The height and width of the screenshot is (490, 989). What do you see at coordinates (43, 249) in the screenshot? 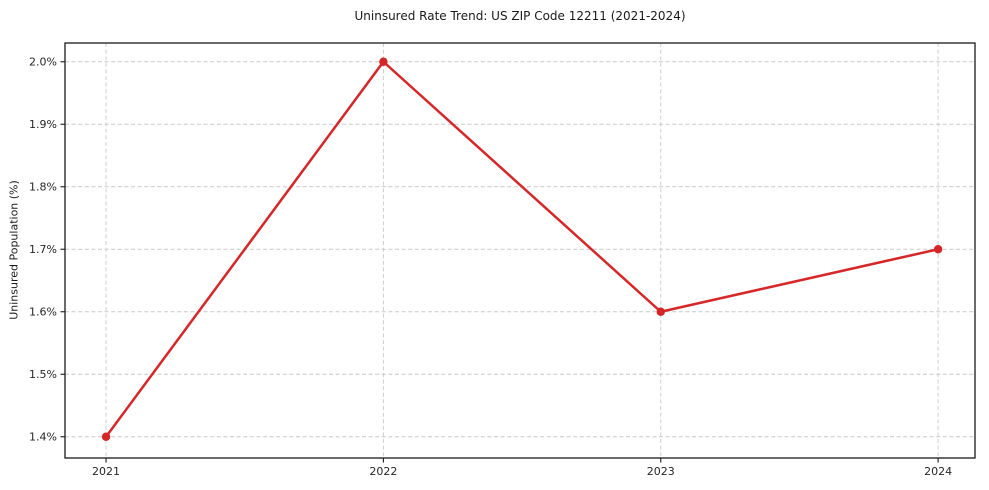
I see `y-tick-label: 1.7%` at bounding box center [43, 249].